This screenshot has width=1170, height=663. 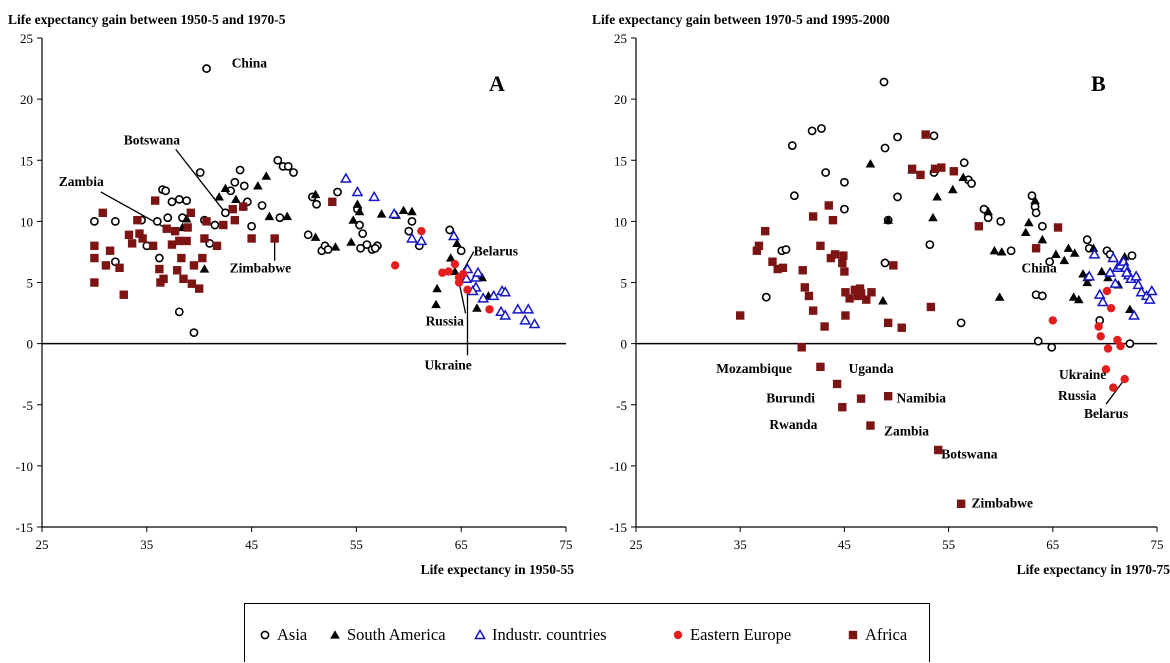 What do you see at coordinates (732, 634) in the screenshot?
I see `legend-item-eastern-europe: Eastern Europe` at bounding box center [732, 634].